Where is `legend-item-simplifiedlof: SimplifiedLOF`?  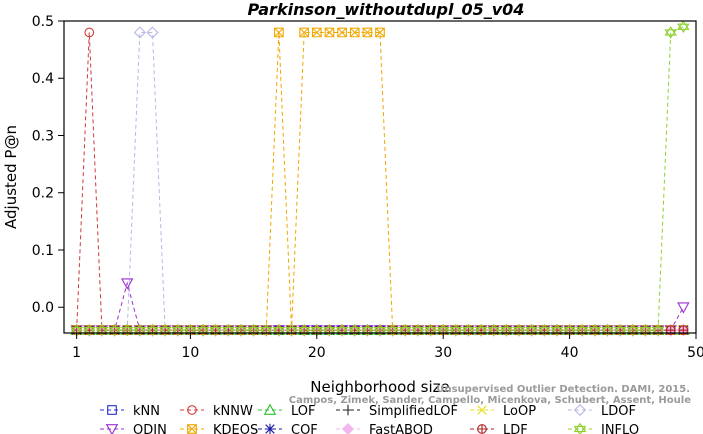
legend-item-simplifiedlof: SimplifiedLOF is located at coordinates (397, 411).